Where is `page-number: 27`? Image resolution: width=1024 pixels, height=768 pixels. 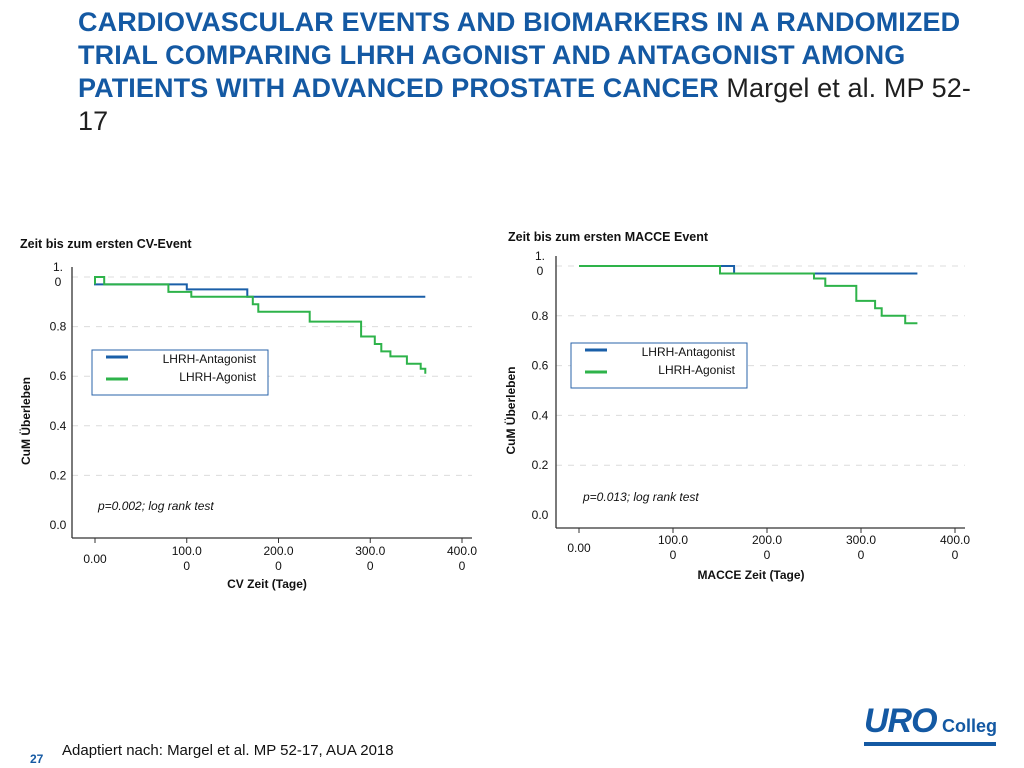
page-number: 27 is located at coordinates (37, 759).